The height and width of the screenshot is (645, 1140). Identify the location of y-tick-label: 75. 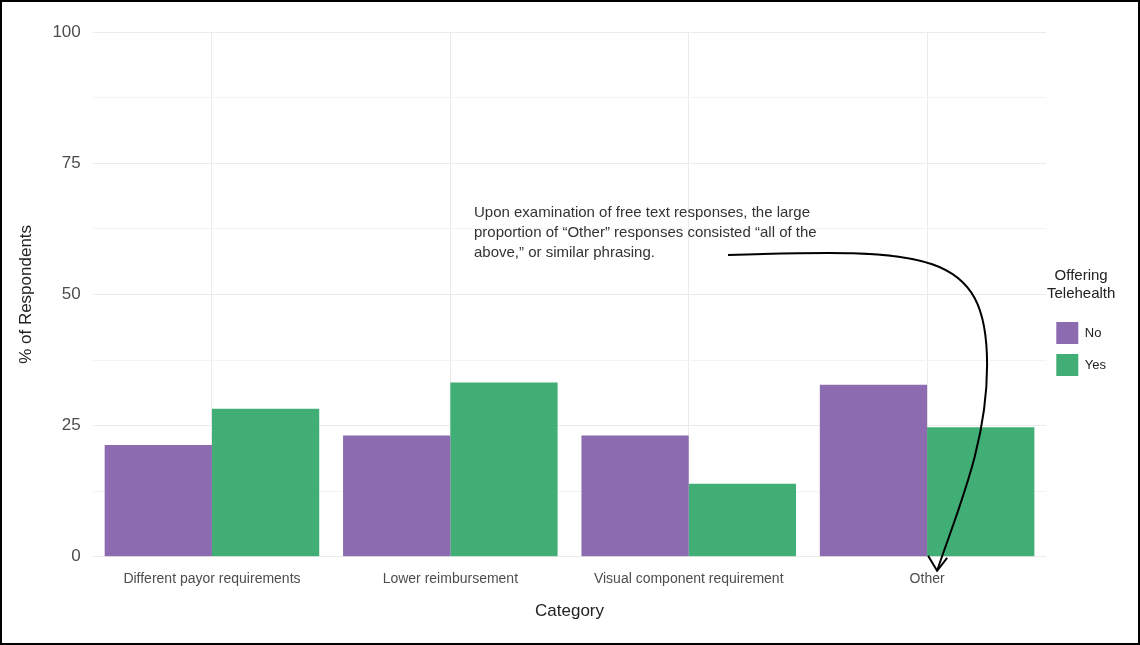
(71, 162).